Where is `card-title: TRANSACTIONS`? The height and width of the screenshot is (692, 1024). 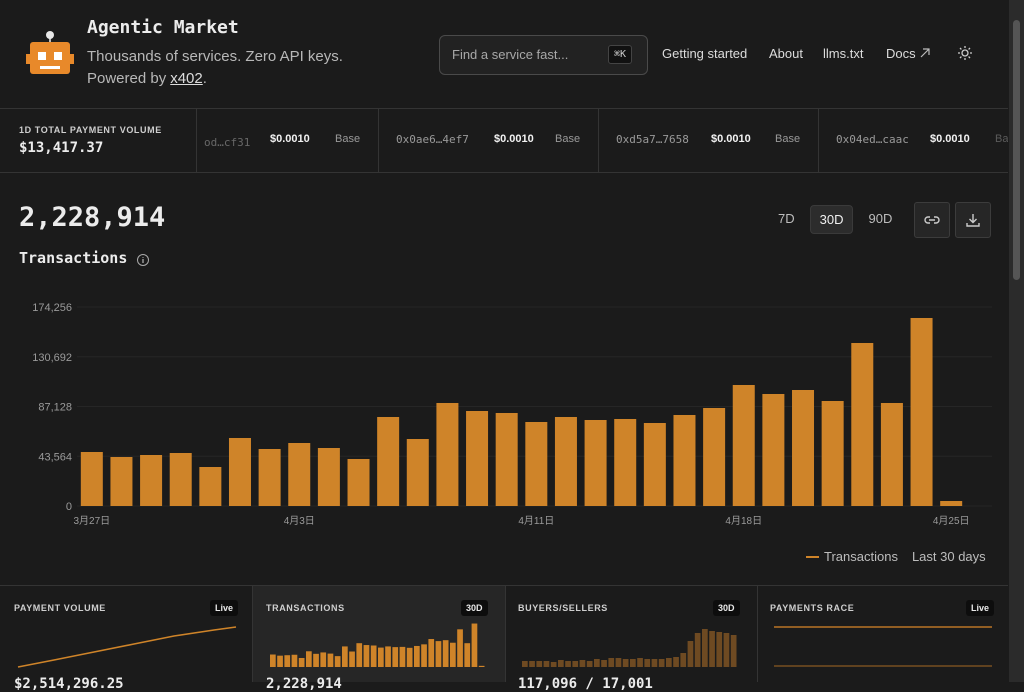 card-title: TRANSACTIONS is located at coordinates (305, 608).